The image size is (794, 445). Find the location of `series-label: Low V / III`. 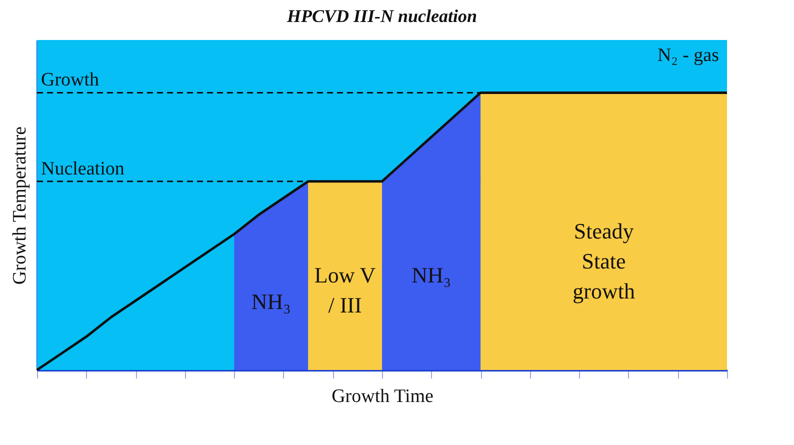

series-label: Low V / III is located at coordinates (345, 290).